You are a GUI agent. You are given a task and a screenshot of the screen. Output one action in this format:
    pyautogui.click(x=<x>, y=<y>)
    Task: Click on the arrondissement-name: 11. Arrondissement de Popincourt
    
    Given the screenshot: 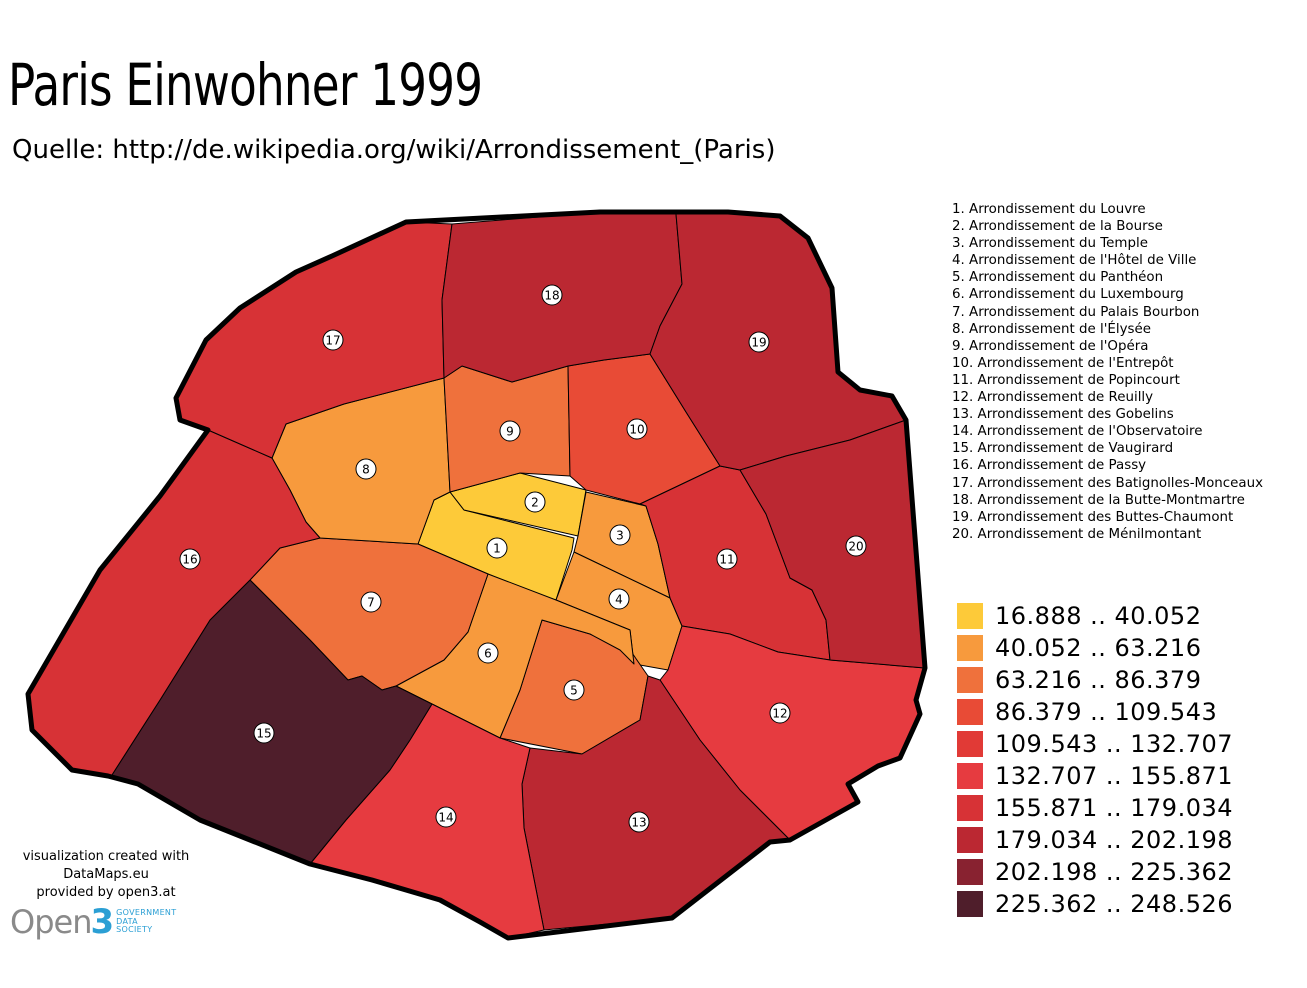 What is the action you would take?
    pyautogui.click(x=1066, y=380)
    